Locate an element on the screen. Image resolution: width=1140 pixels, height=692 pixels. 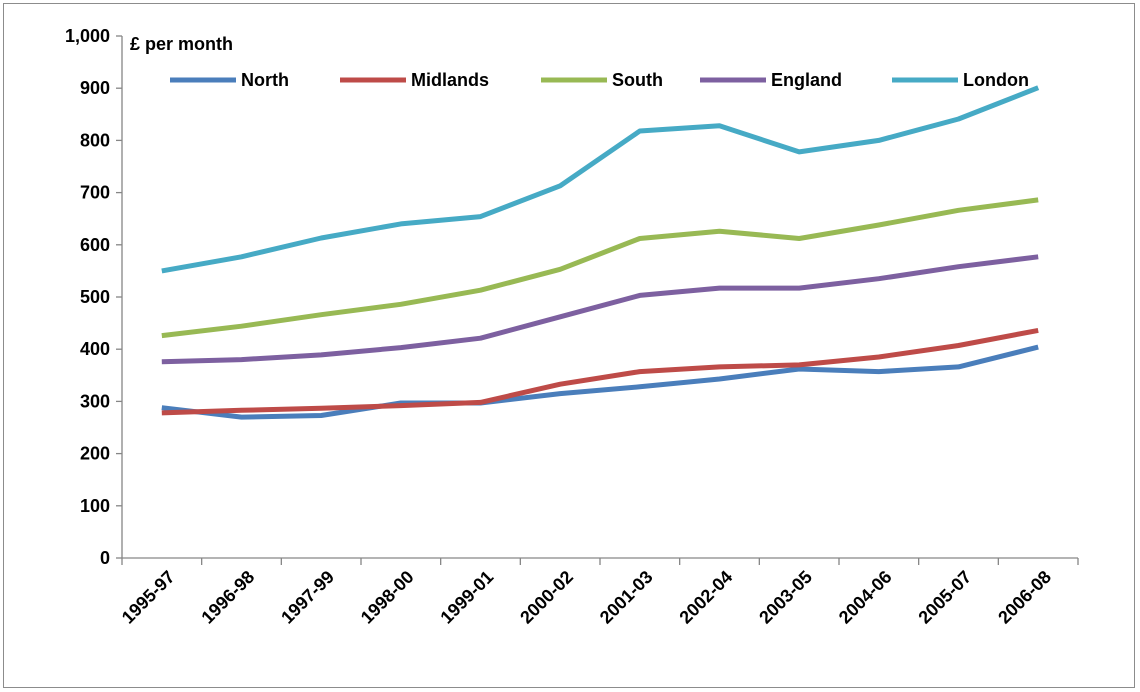
legend-label-england: England is located at coordinates (806, 80).